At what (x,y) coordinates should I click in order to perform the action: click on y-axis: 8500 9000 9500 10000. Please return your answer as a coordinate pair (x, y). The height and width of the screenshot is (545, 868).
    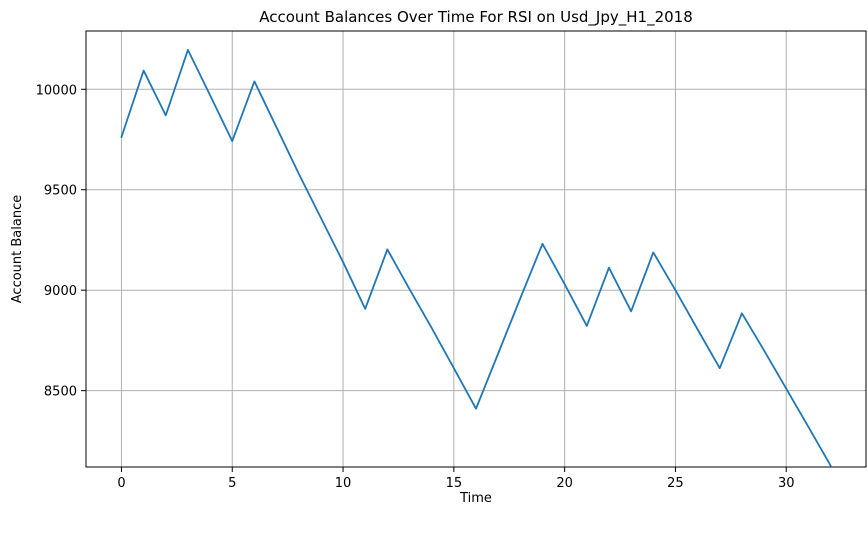
    Looking at the image, I should click on (61, 241).